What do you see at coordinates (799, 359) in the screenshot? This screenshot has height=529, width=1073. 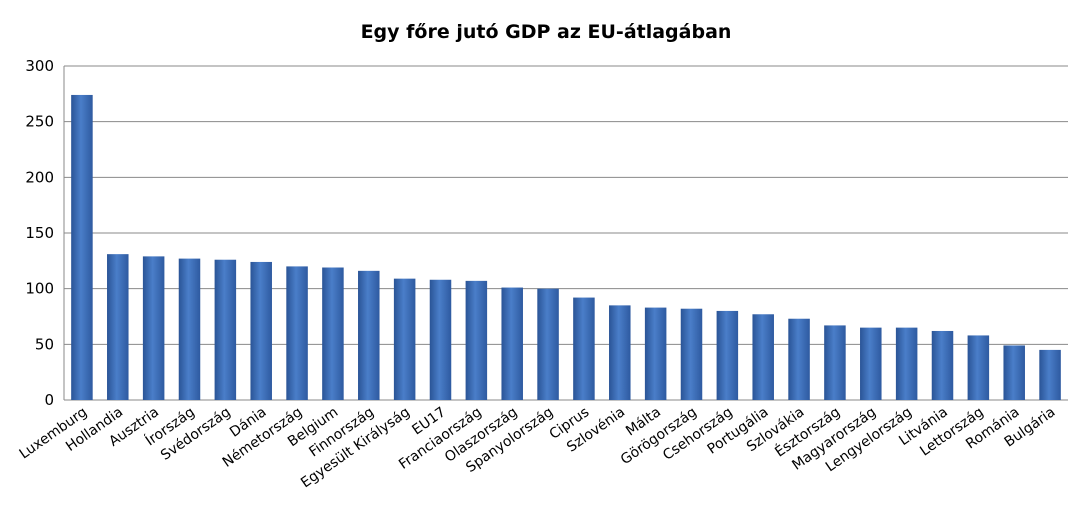 I see `bar-szlovákia` at bounding box center [799, 359].